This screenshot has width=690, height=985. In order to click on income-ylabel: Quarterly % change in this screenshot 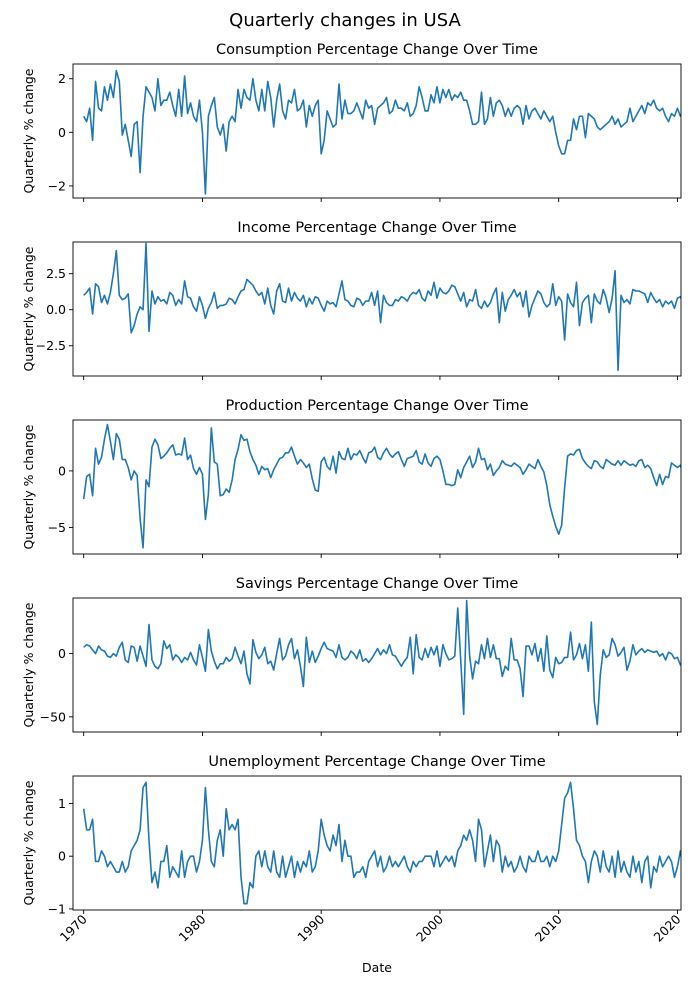, I will do `click(28, 308)`.